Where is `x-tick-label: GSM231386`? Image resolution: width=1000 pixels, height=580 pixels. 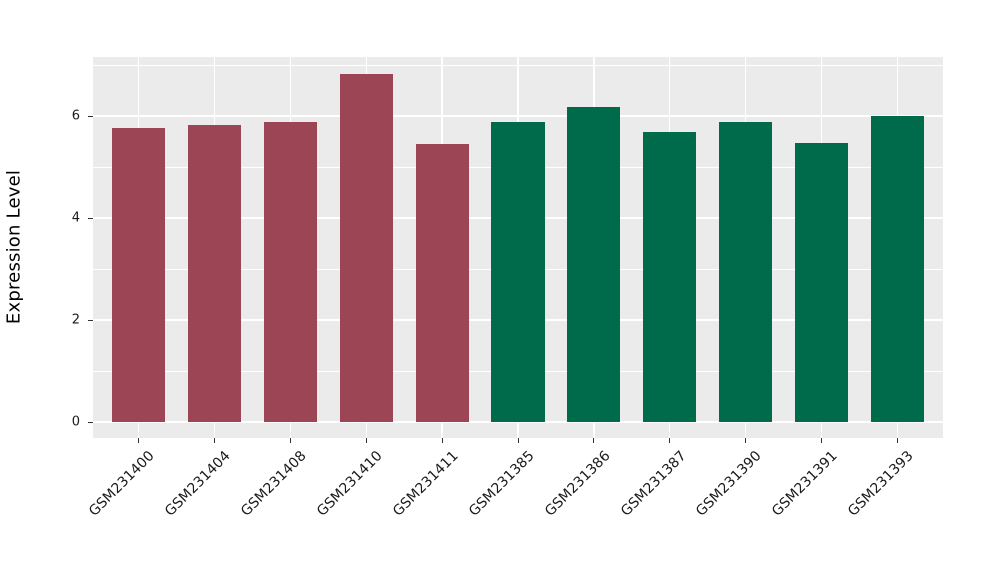 x-tick-label: GSM231386 is located at coordinates (577, 484).